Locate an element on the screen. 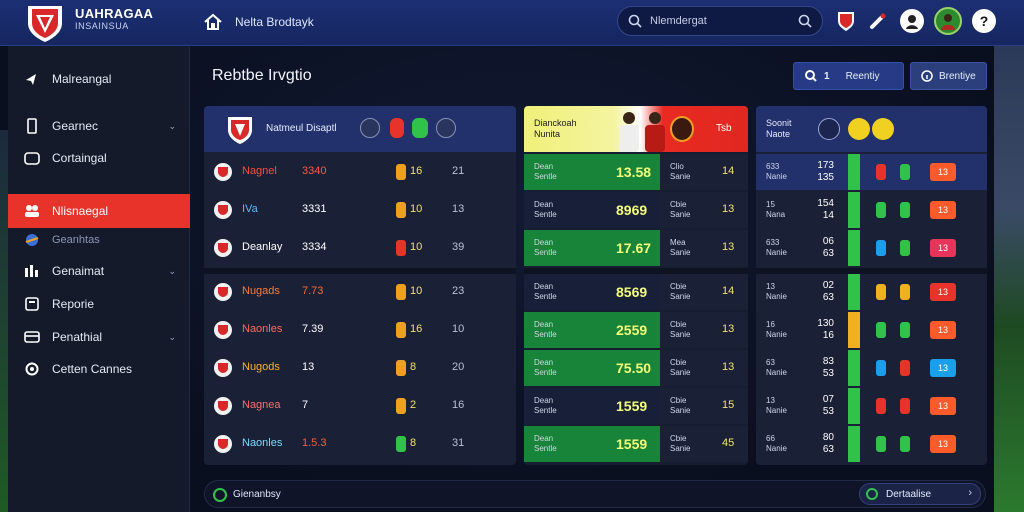 The width and height of the screenshot is (1024, 512). search-icon is located at coordinates (635, 21).